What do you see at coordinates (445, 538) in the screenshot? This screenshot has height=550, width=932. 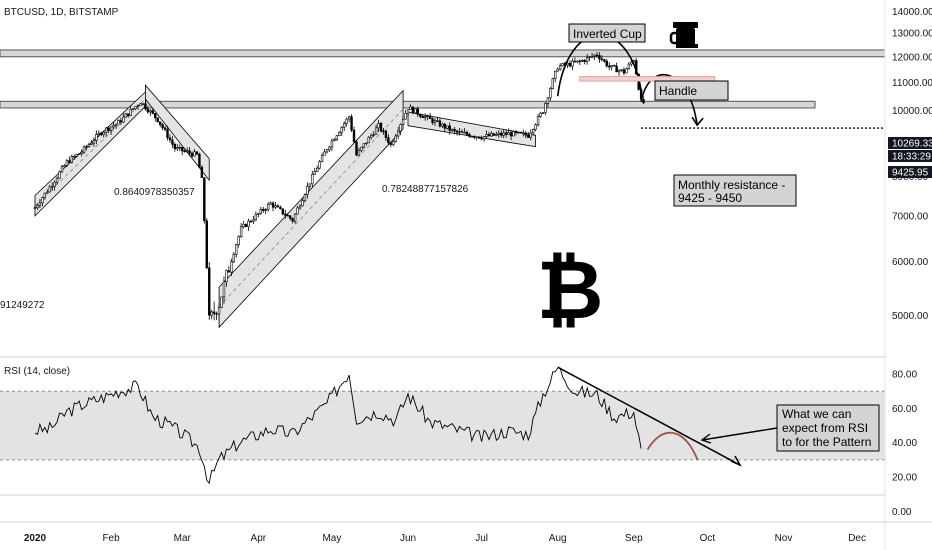 I see `x-axis: 2020 Feb Mar Apr May Jun Jul Aug Sep Oct Nov Dec` at bounding box center [445, 538].